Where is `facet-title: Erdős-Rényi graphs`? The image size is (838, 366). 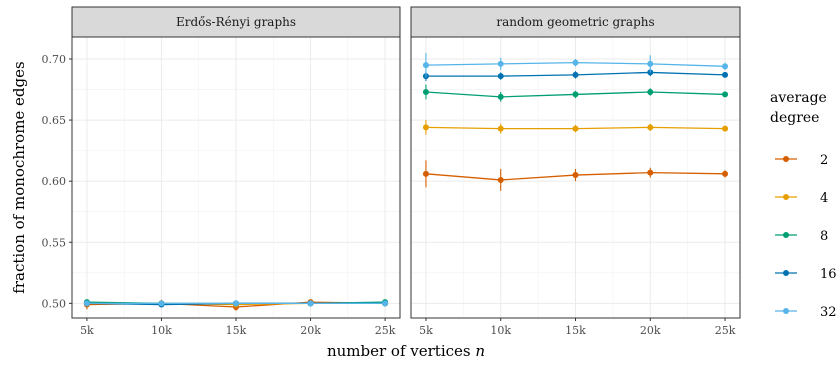
facet-title: Erdős-Rényi graphs is located at coordinates (236, 22).